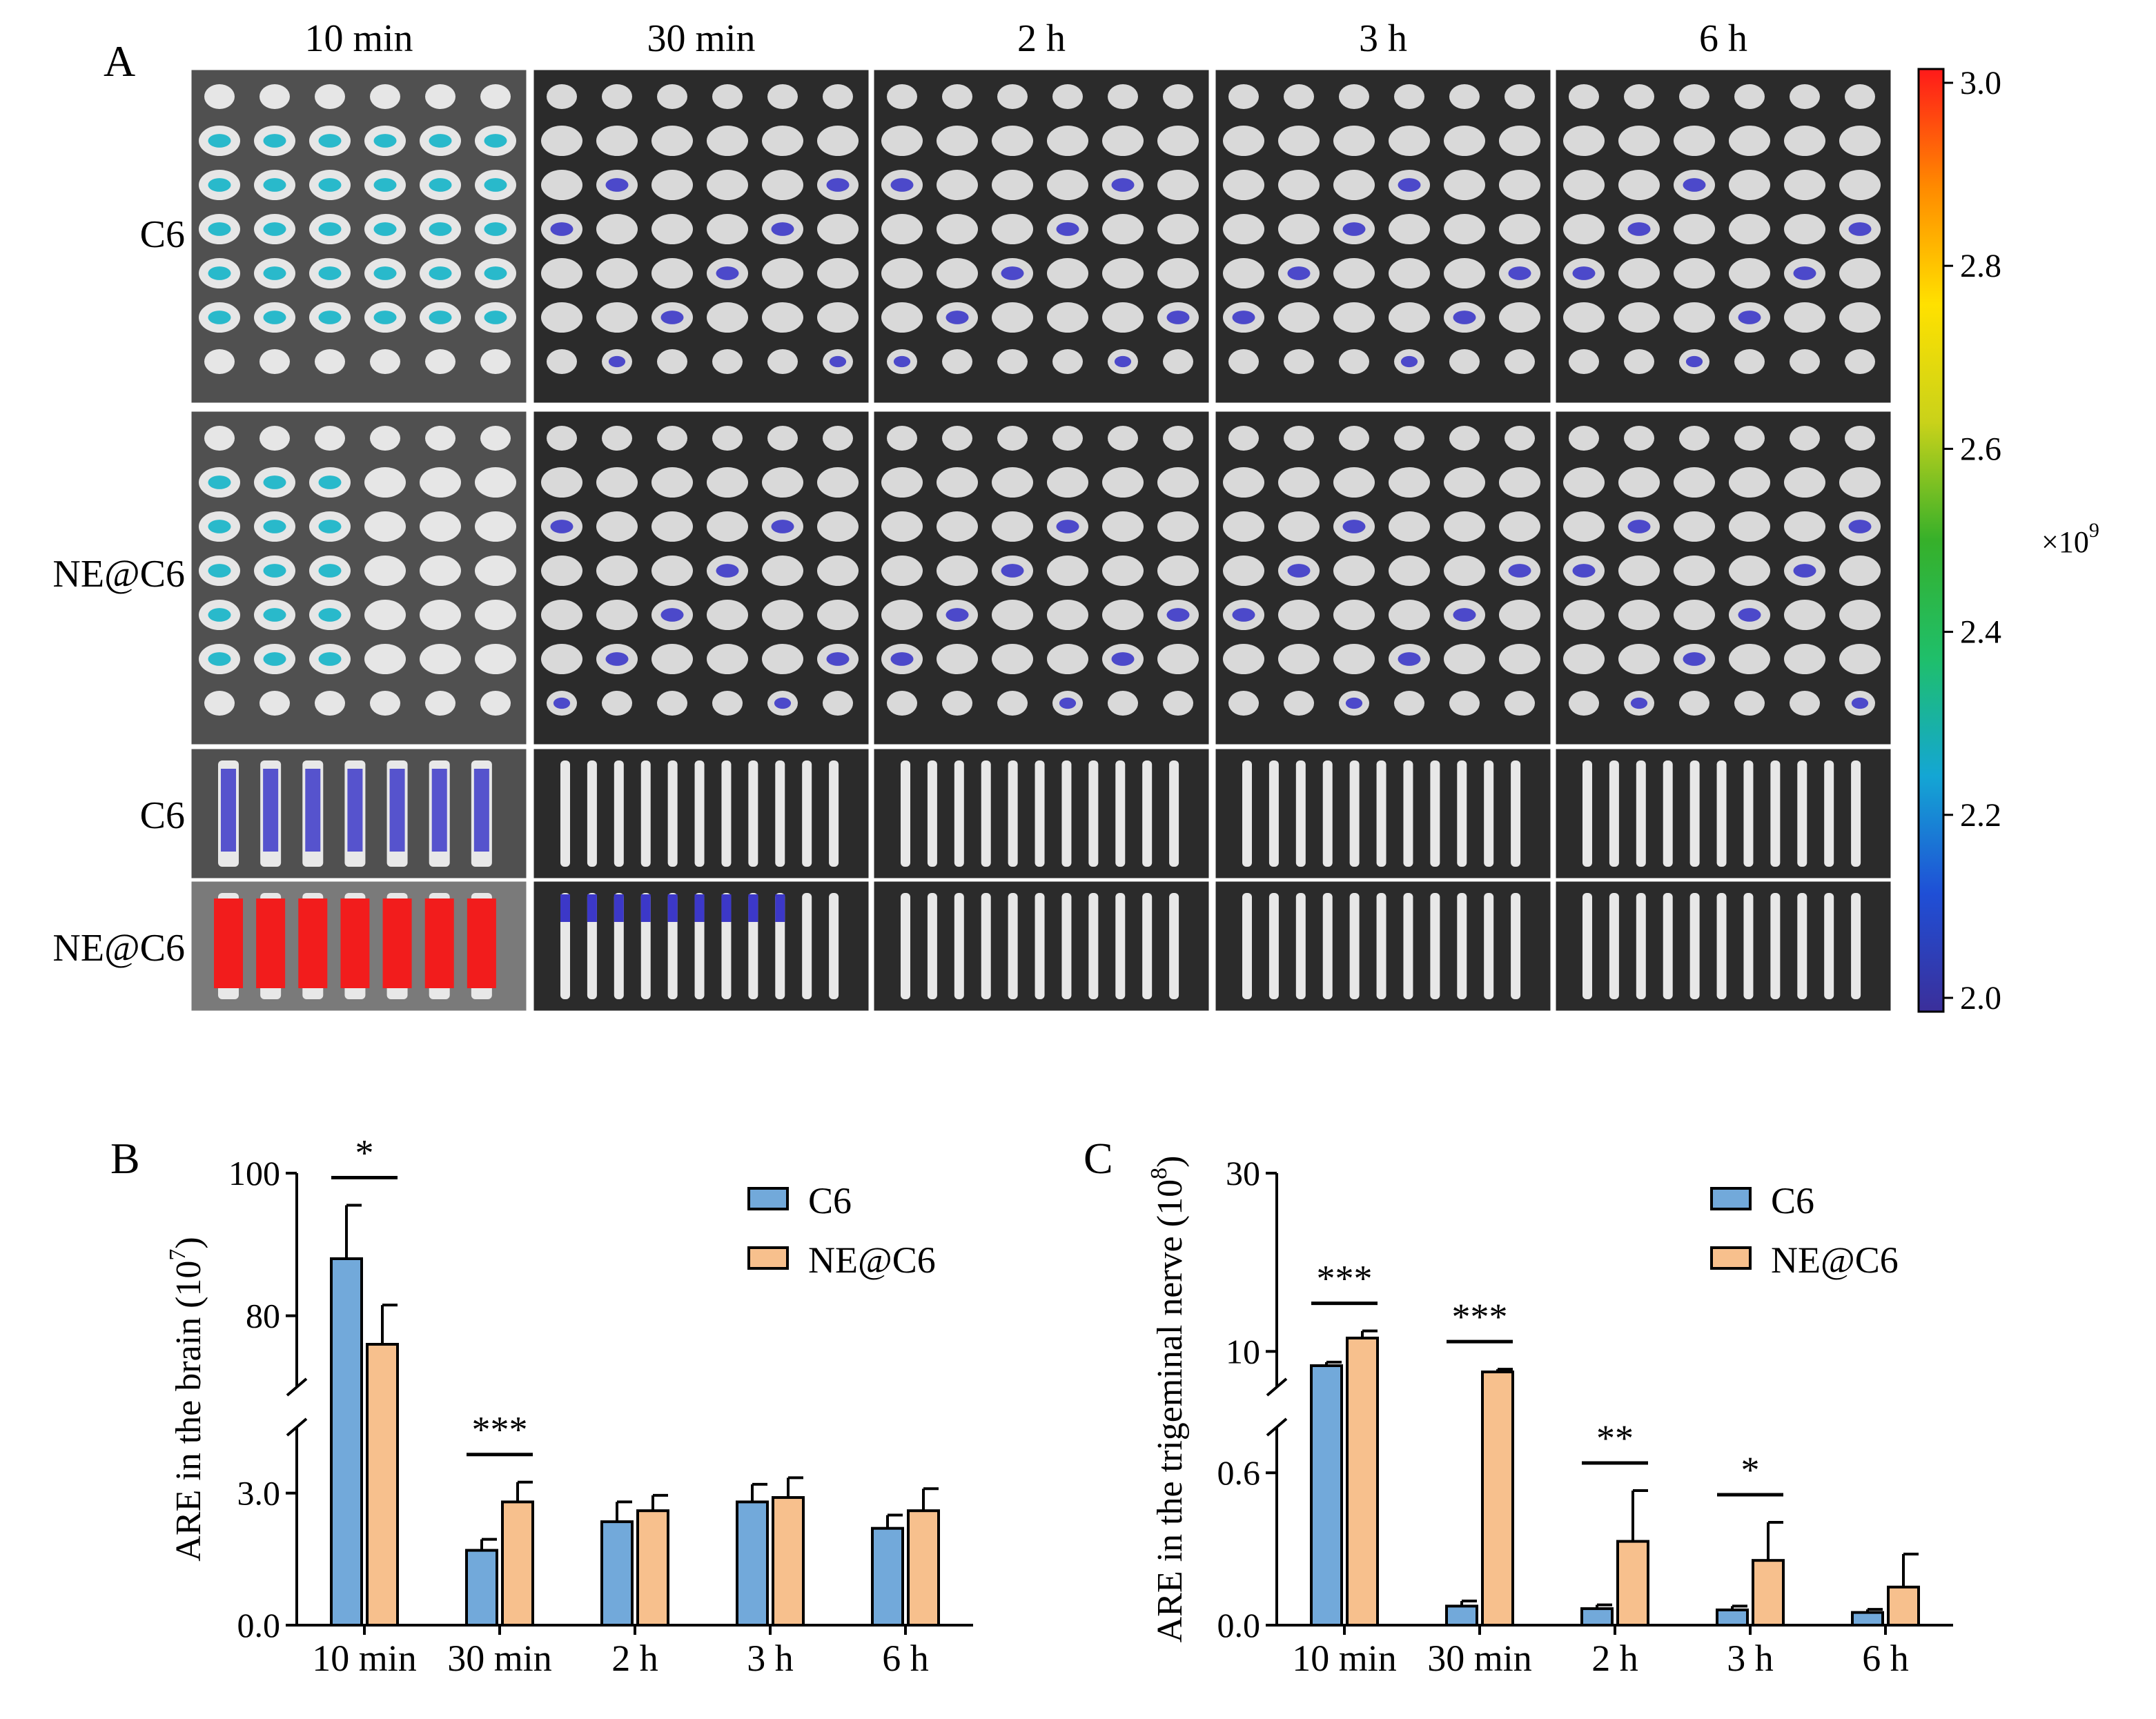 This screenshot has width=2156, height=1719. What do you see at coordinates (2070, 539) in the screenshot?
I see `colorbar-unit: ×10⁹` at bounding box center [2070, 539].